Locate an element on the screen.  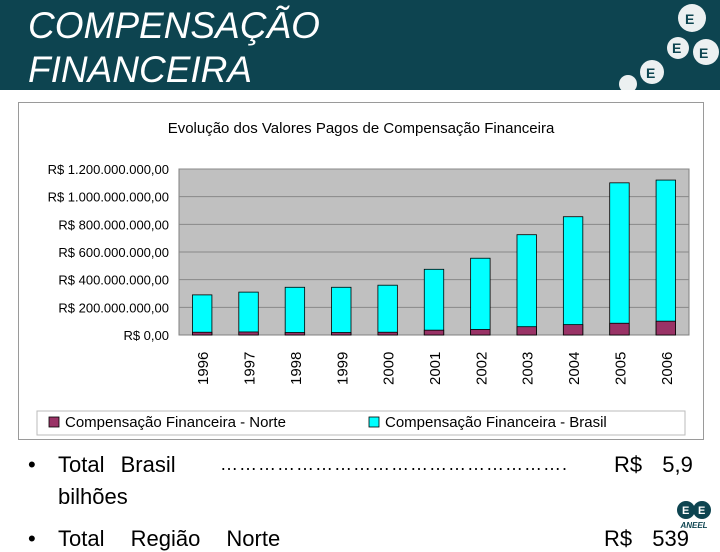
legend-label: Compensação Financeira - Norte is located at coordinates (175, 422).